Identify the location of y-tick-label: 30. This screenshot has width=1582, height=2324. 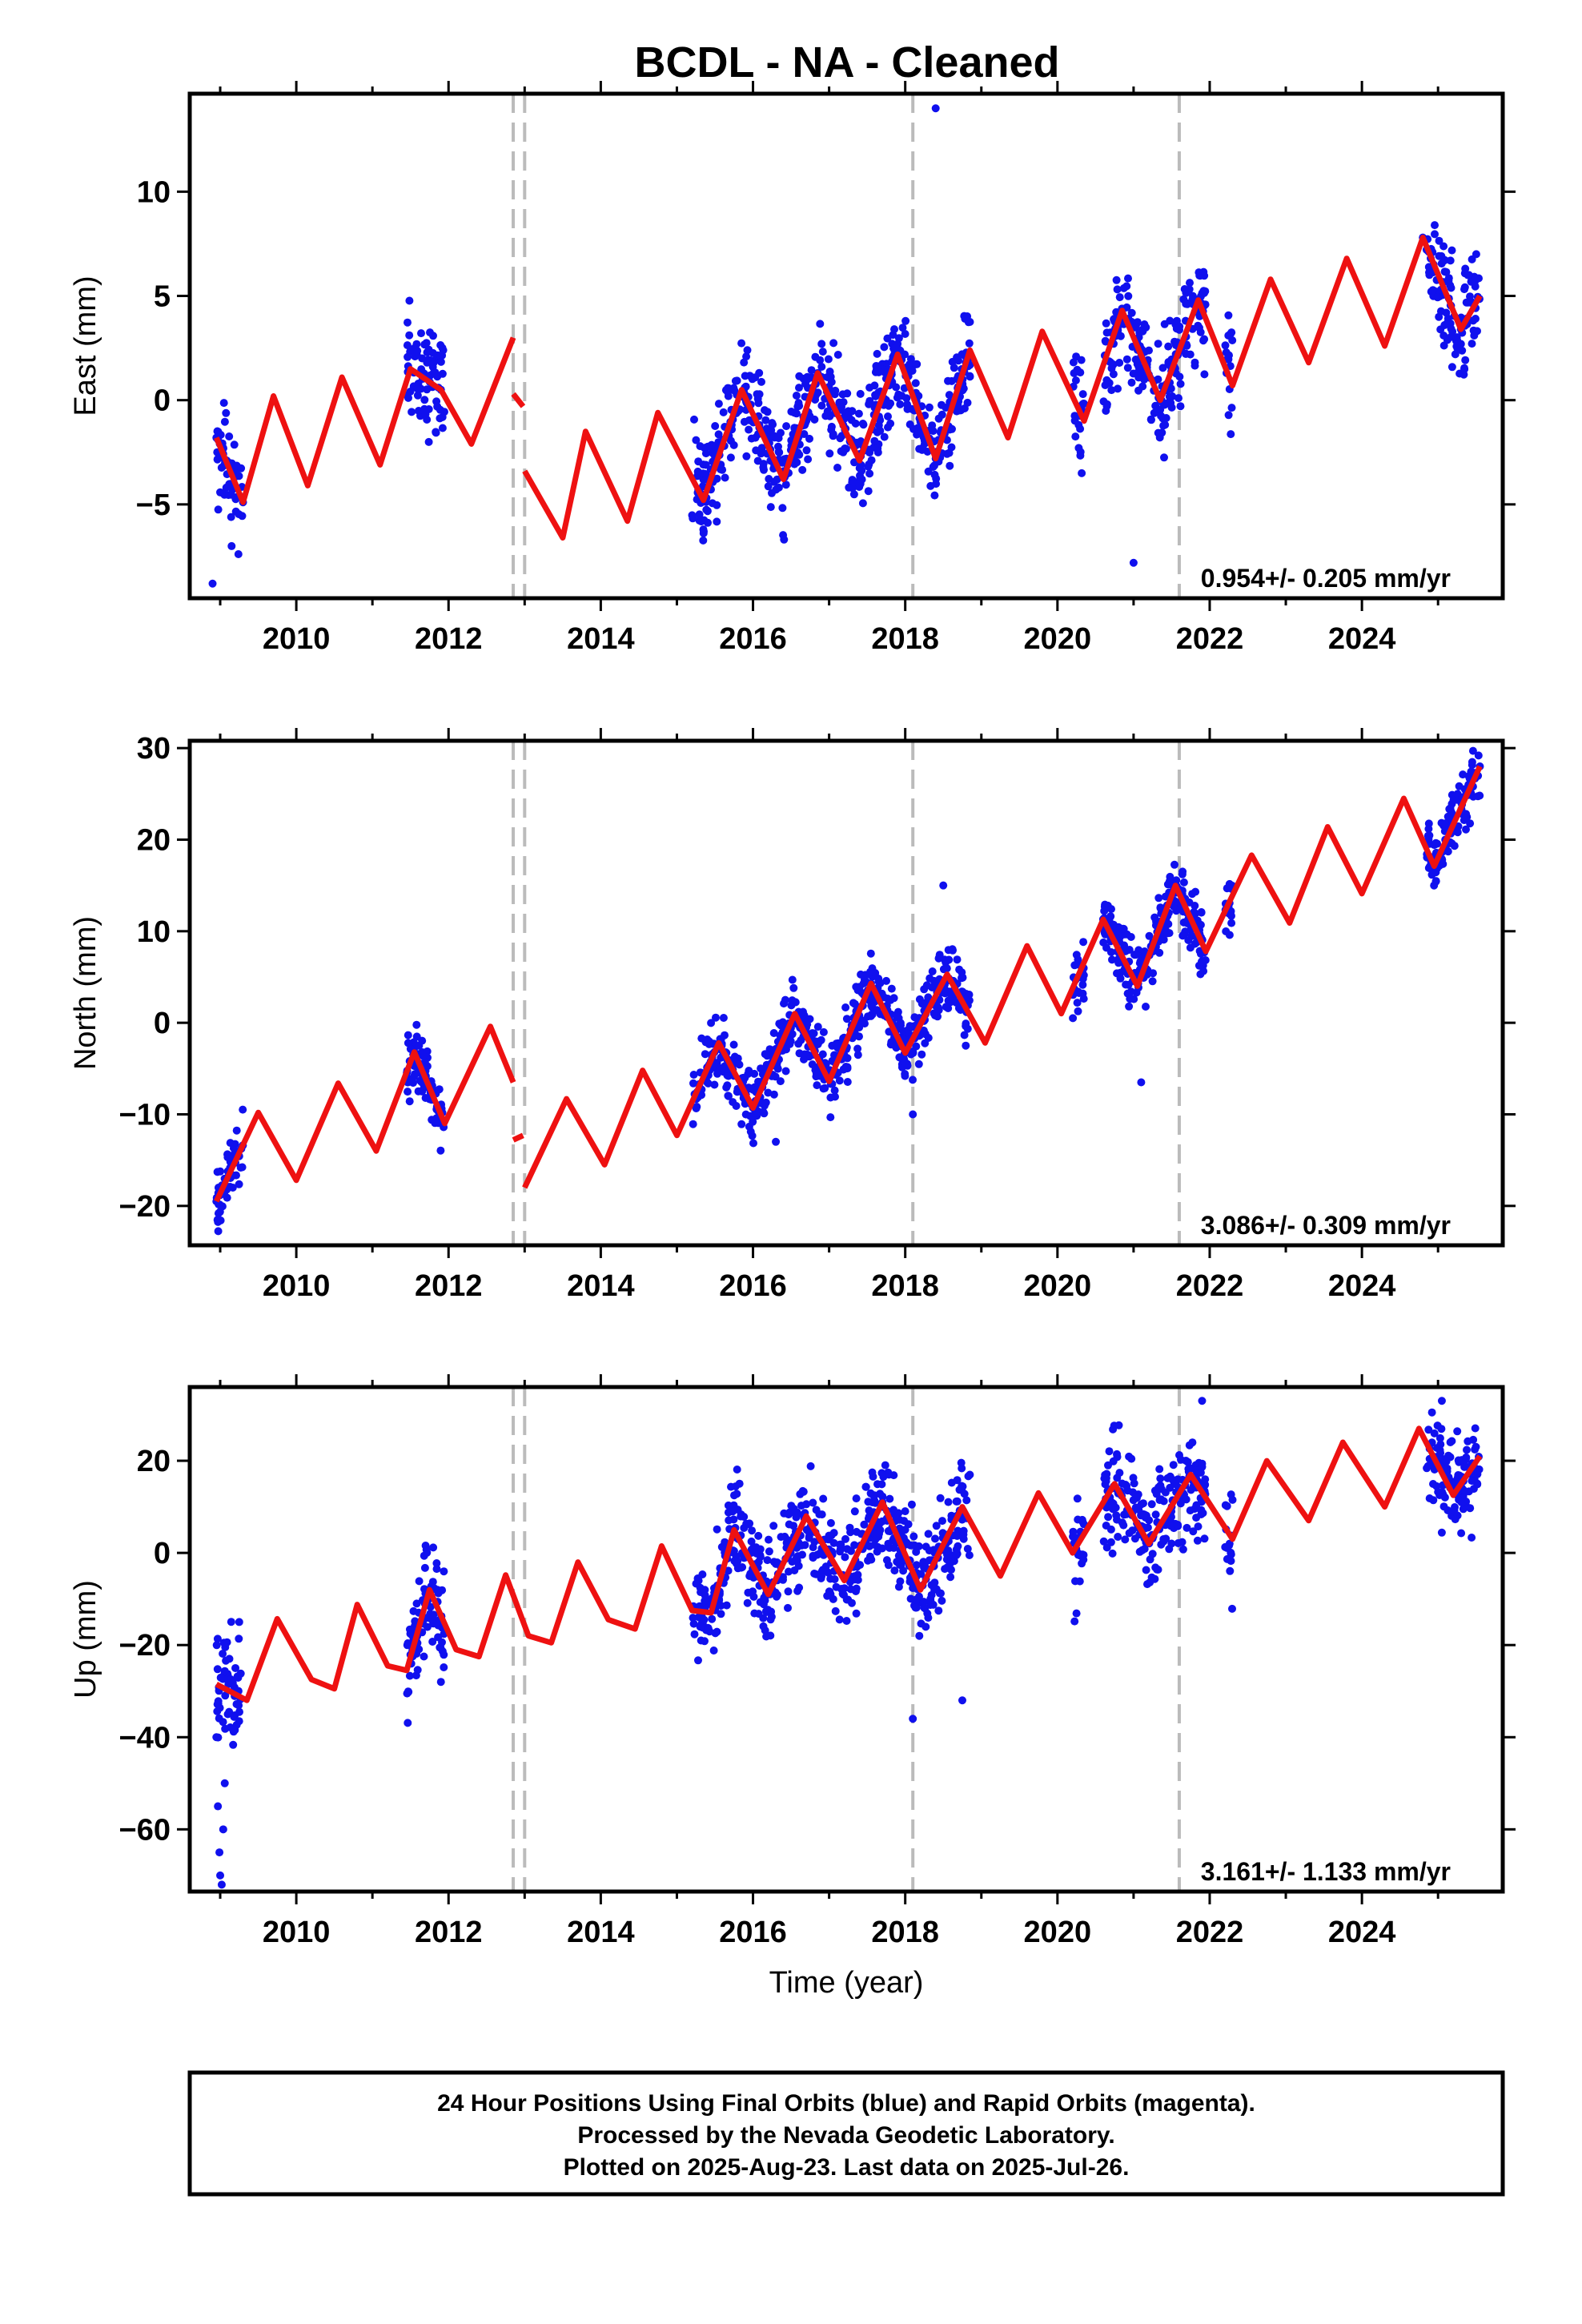
(154, 749).